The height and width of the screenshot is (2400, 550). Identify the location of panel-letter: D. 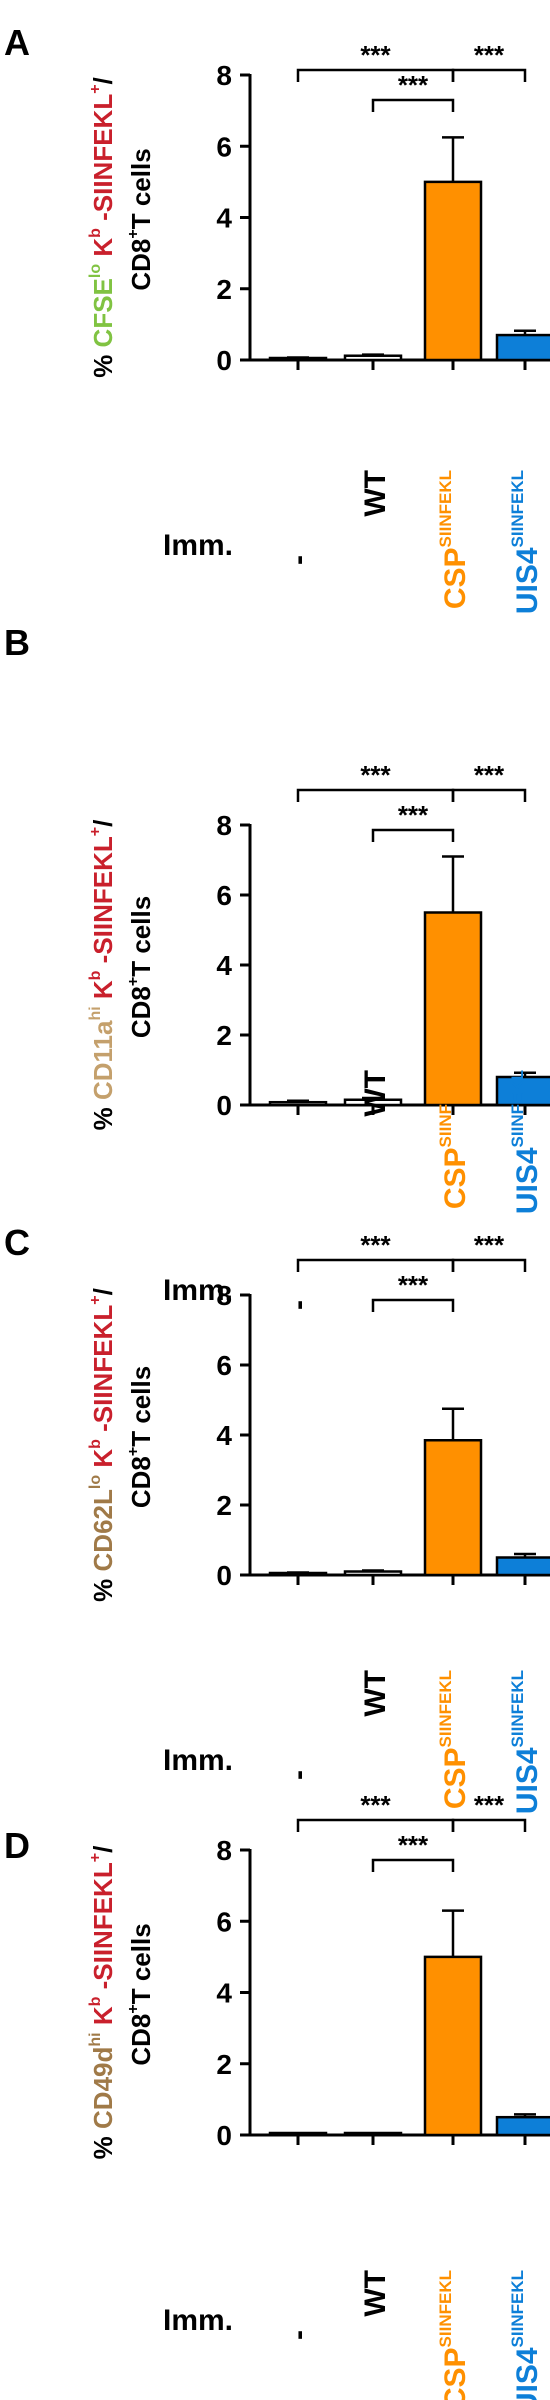
(17, 1845).